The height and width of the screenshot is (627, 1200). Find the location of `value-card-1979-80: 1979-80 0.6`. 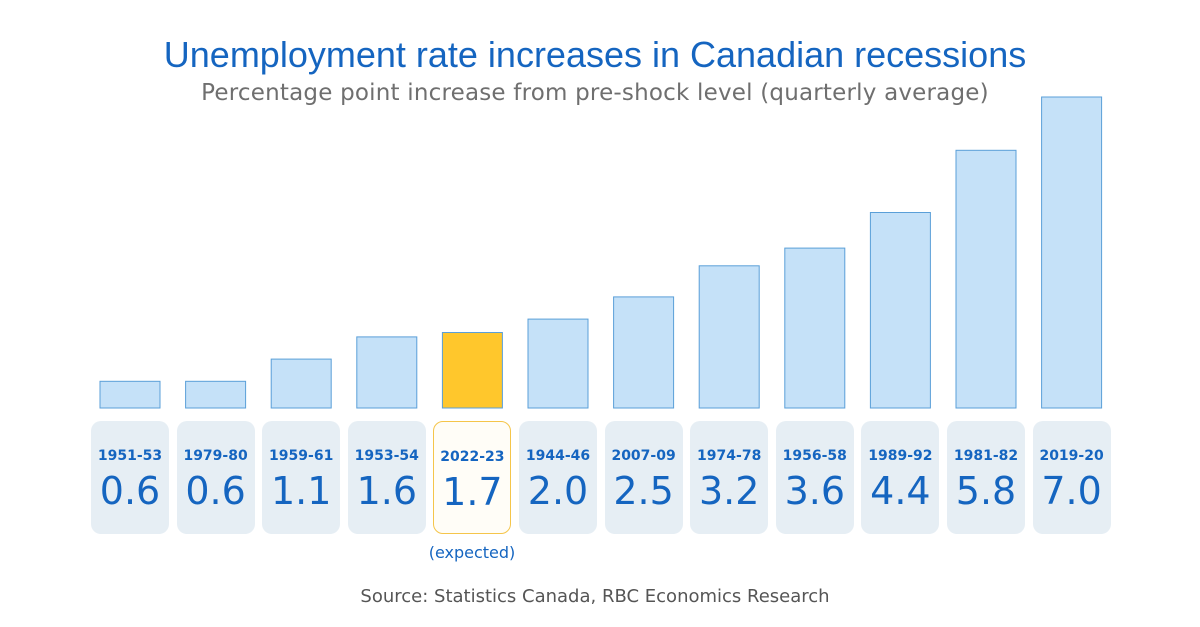

value-card-1979-80: 1979-80 0.6 is located at coordinates (215, 477).